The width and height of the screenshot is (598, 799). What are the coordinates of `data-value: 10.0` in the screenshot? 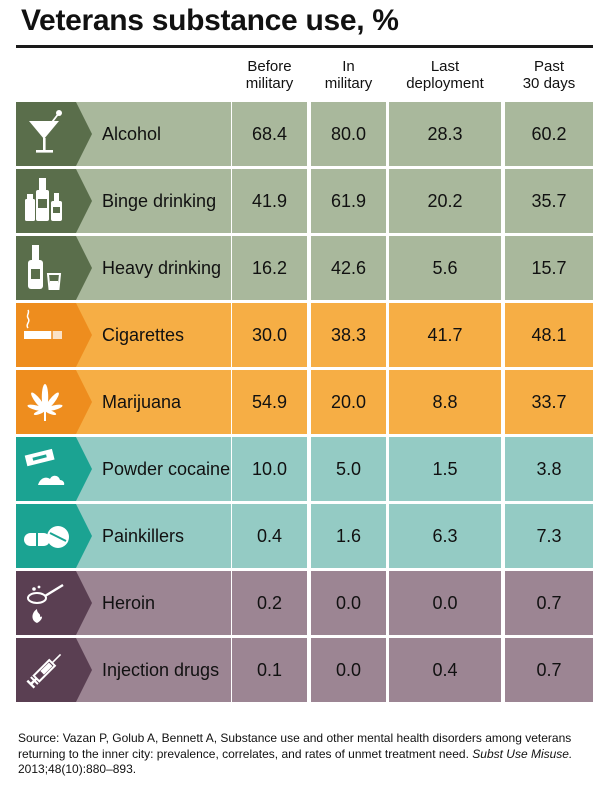 It's located at (269, 468).